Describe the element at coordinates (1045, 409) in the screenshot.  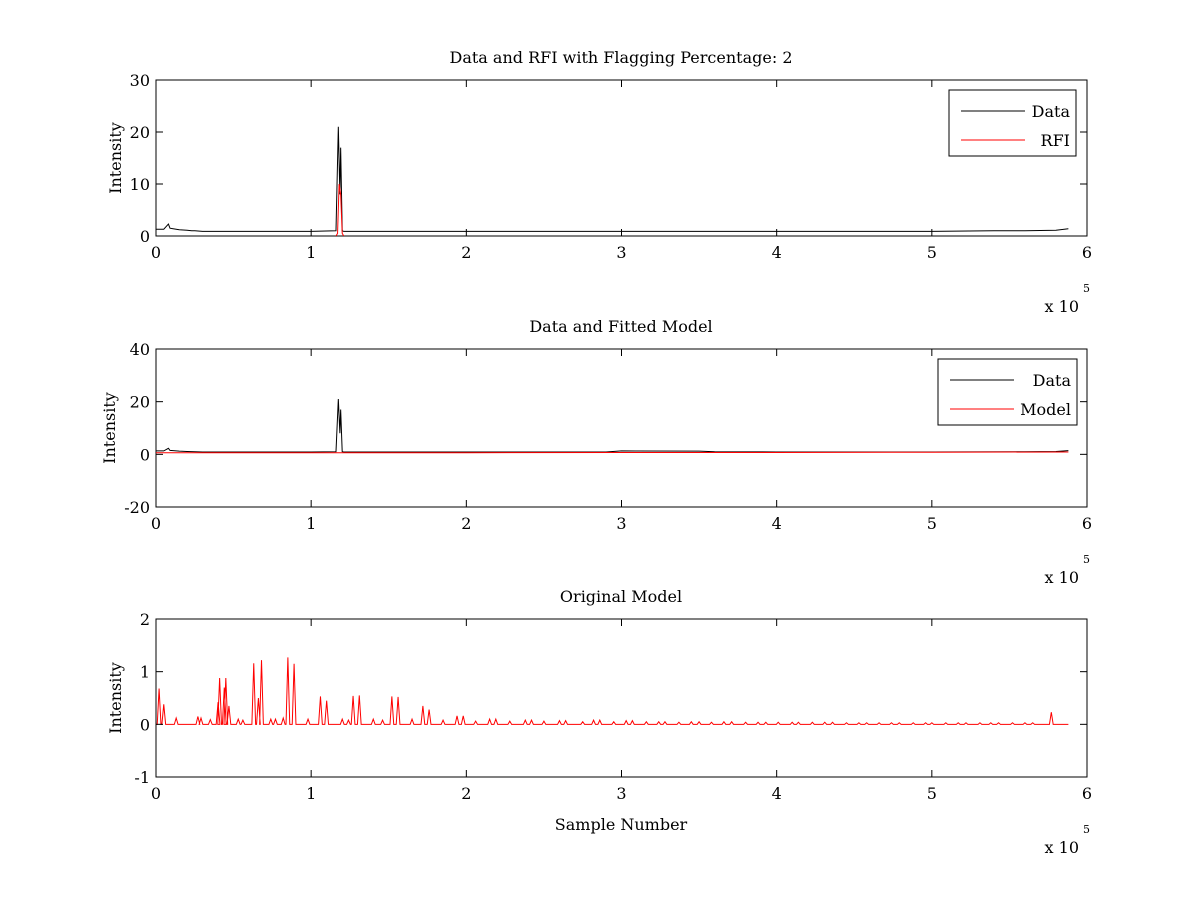
I see `legend-label: Model` at that location.